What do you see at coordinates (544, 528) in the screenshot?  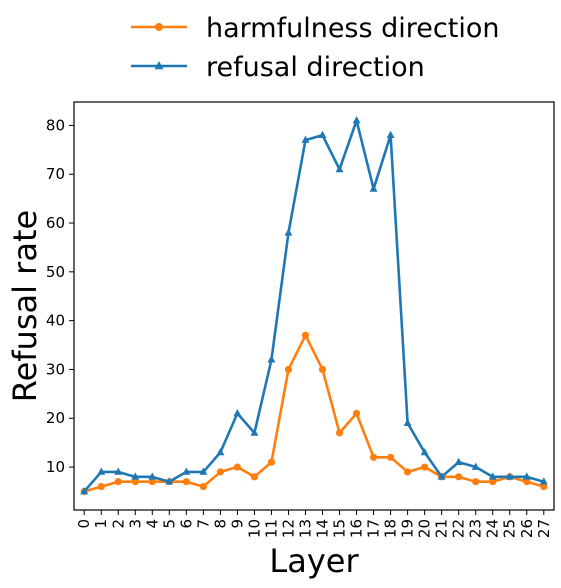 I see `x-tick-label: 27` at bounding box center [544, 528].